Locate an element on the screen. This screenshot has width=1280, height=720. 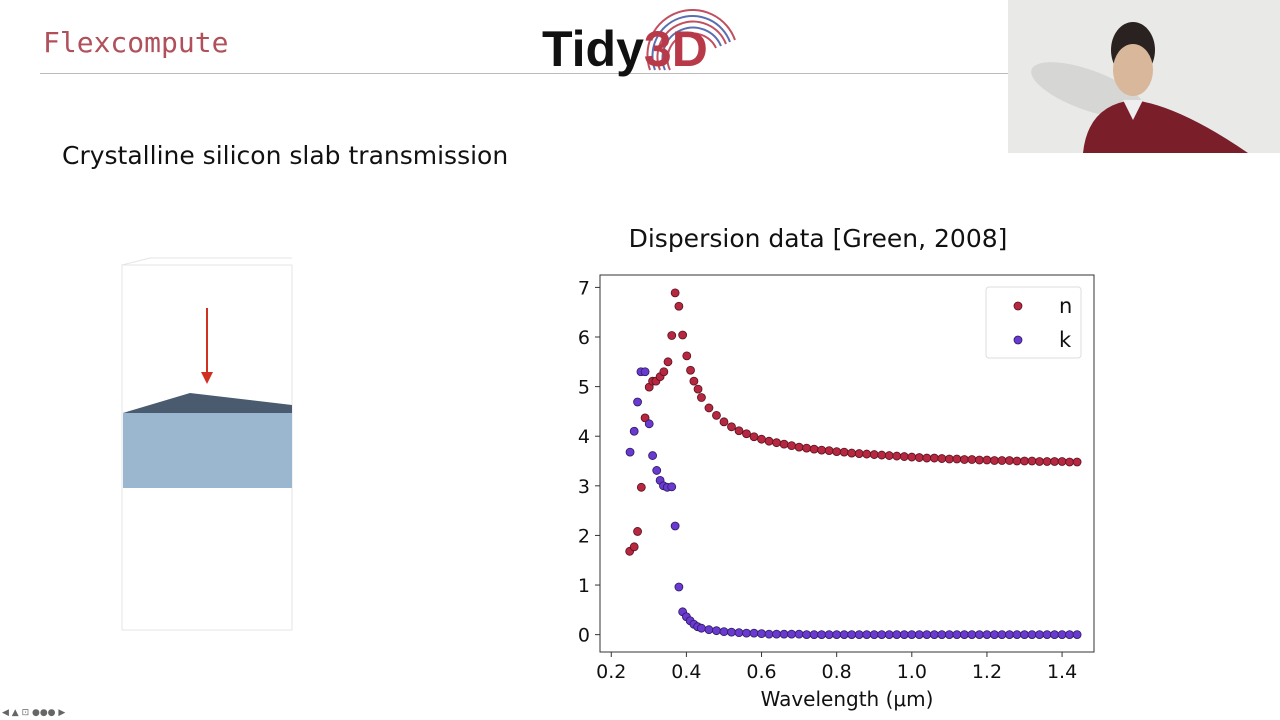
y-tick-label: 7 is located at coordinates (584, 288).